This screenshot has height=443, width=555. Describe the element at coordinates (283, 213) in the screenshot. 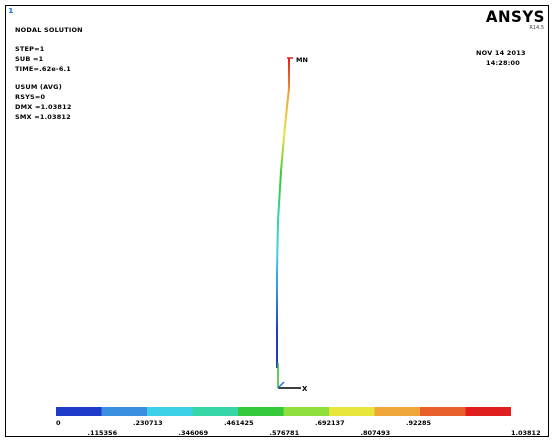

I see `beam-element` at that location.